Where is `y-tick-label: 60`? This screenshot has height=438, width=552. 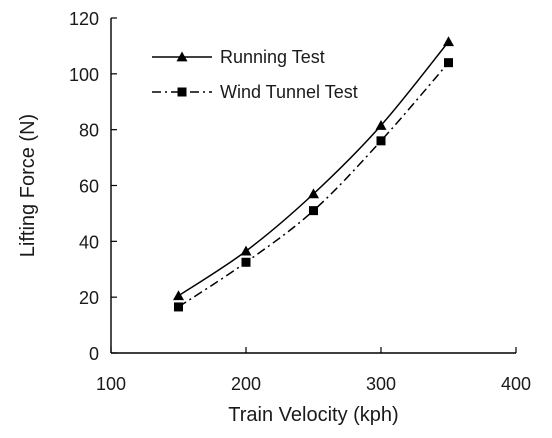
y-tick-label: 60 is located at coordinates (89, 187).